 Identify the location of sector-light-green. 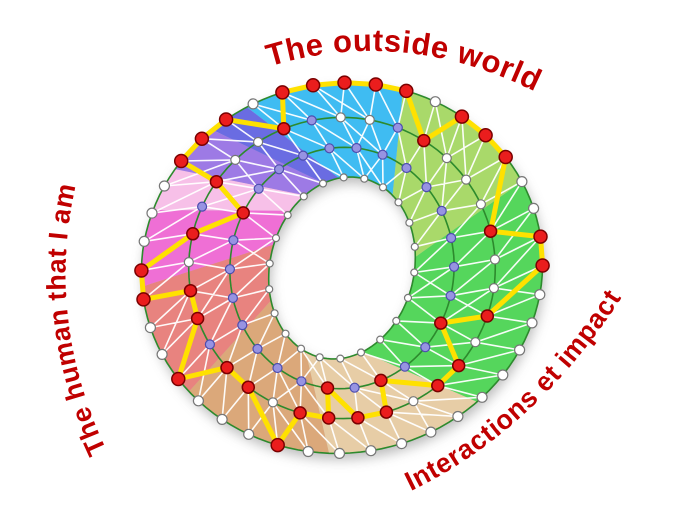
(457, 173).